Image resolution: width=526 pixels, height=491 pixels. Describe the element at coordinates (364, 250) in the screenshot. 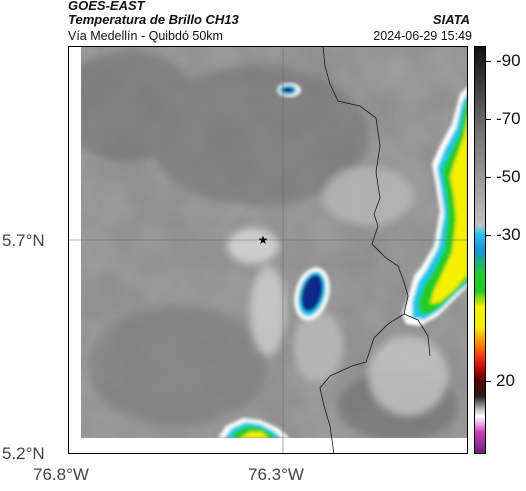

I see `boundary-line` at that location.